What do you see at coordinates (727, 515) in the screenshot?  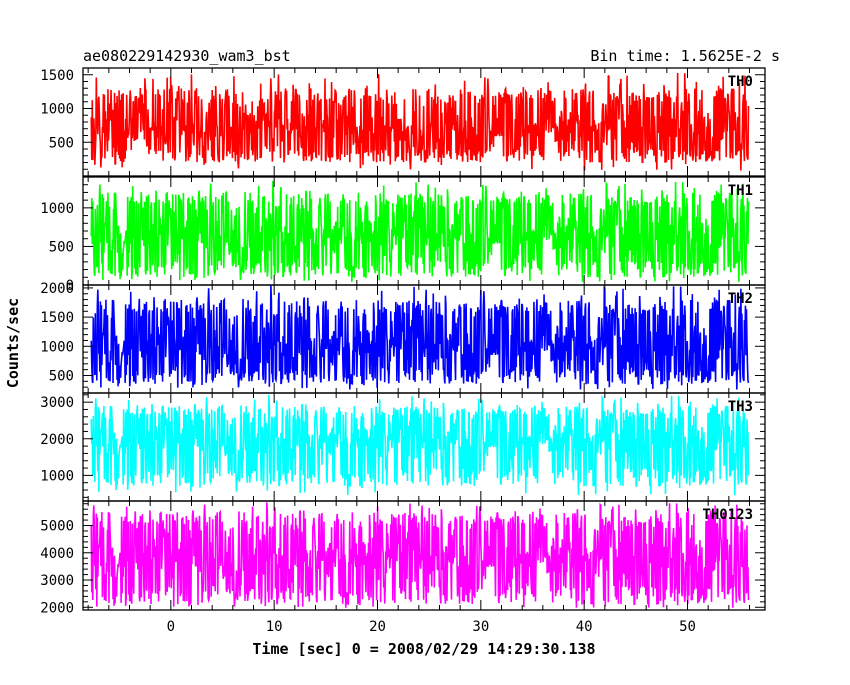 I see `panel-label-th0123: TH0123` at bounding box center [727, 515].